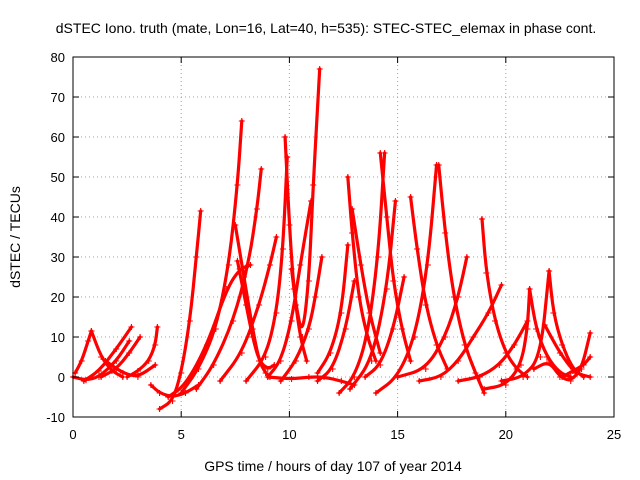 The width and height of the screenshot is (640, 480). Describe the element at coordinates (58, 57) in the screenshot. I see `y-tick-label: 80` at that location.